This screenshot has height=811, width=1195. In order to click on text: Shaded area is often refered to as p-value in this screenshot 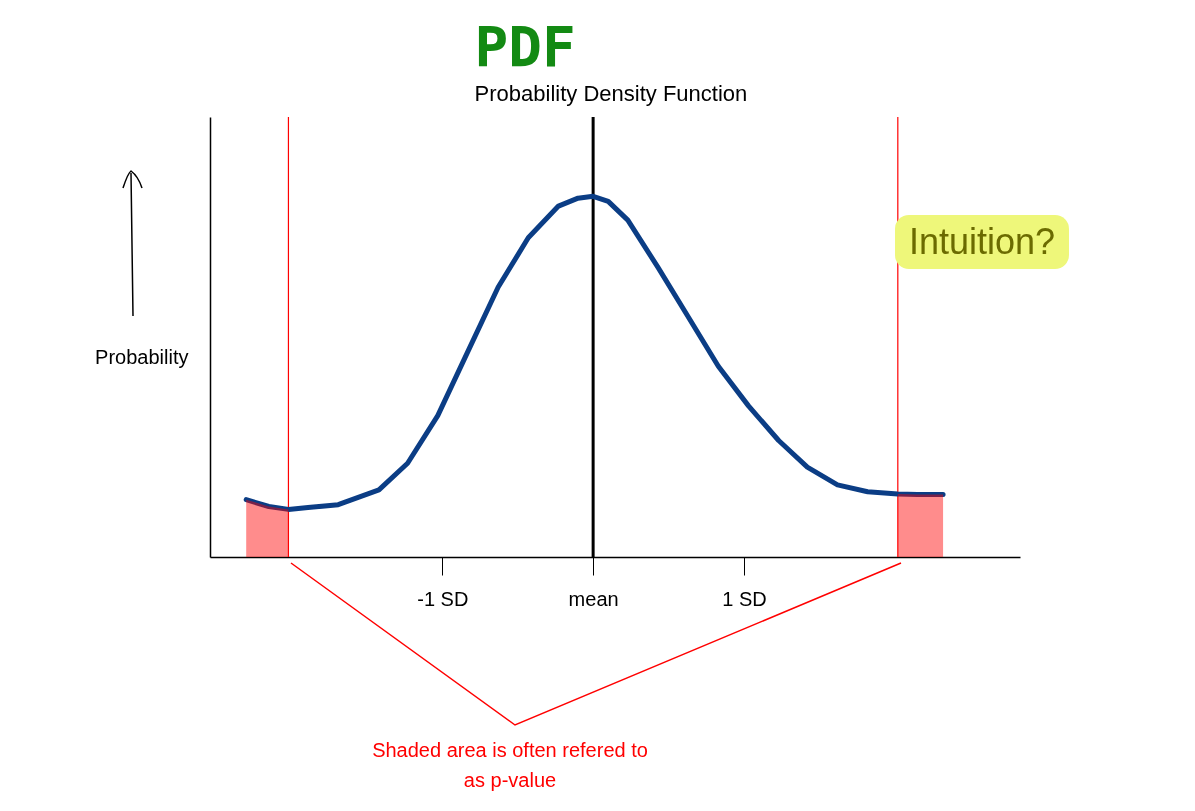, I will do `click(510, 765)`.